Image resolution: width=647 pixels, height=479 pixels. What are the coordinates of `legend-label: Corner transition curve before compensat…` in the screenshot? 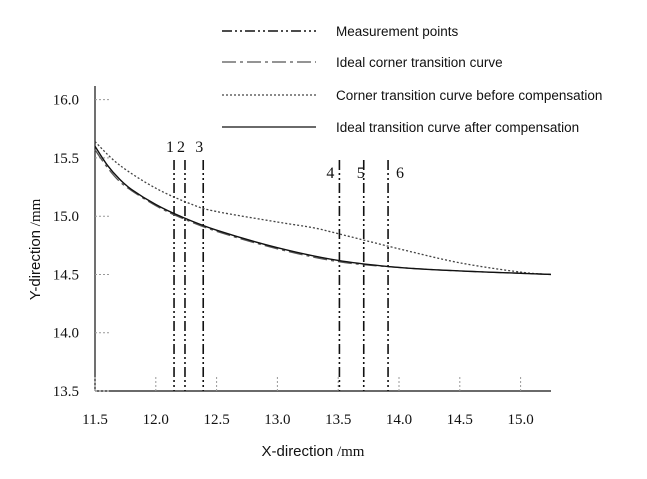 It's located at (469, 95).